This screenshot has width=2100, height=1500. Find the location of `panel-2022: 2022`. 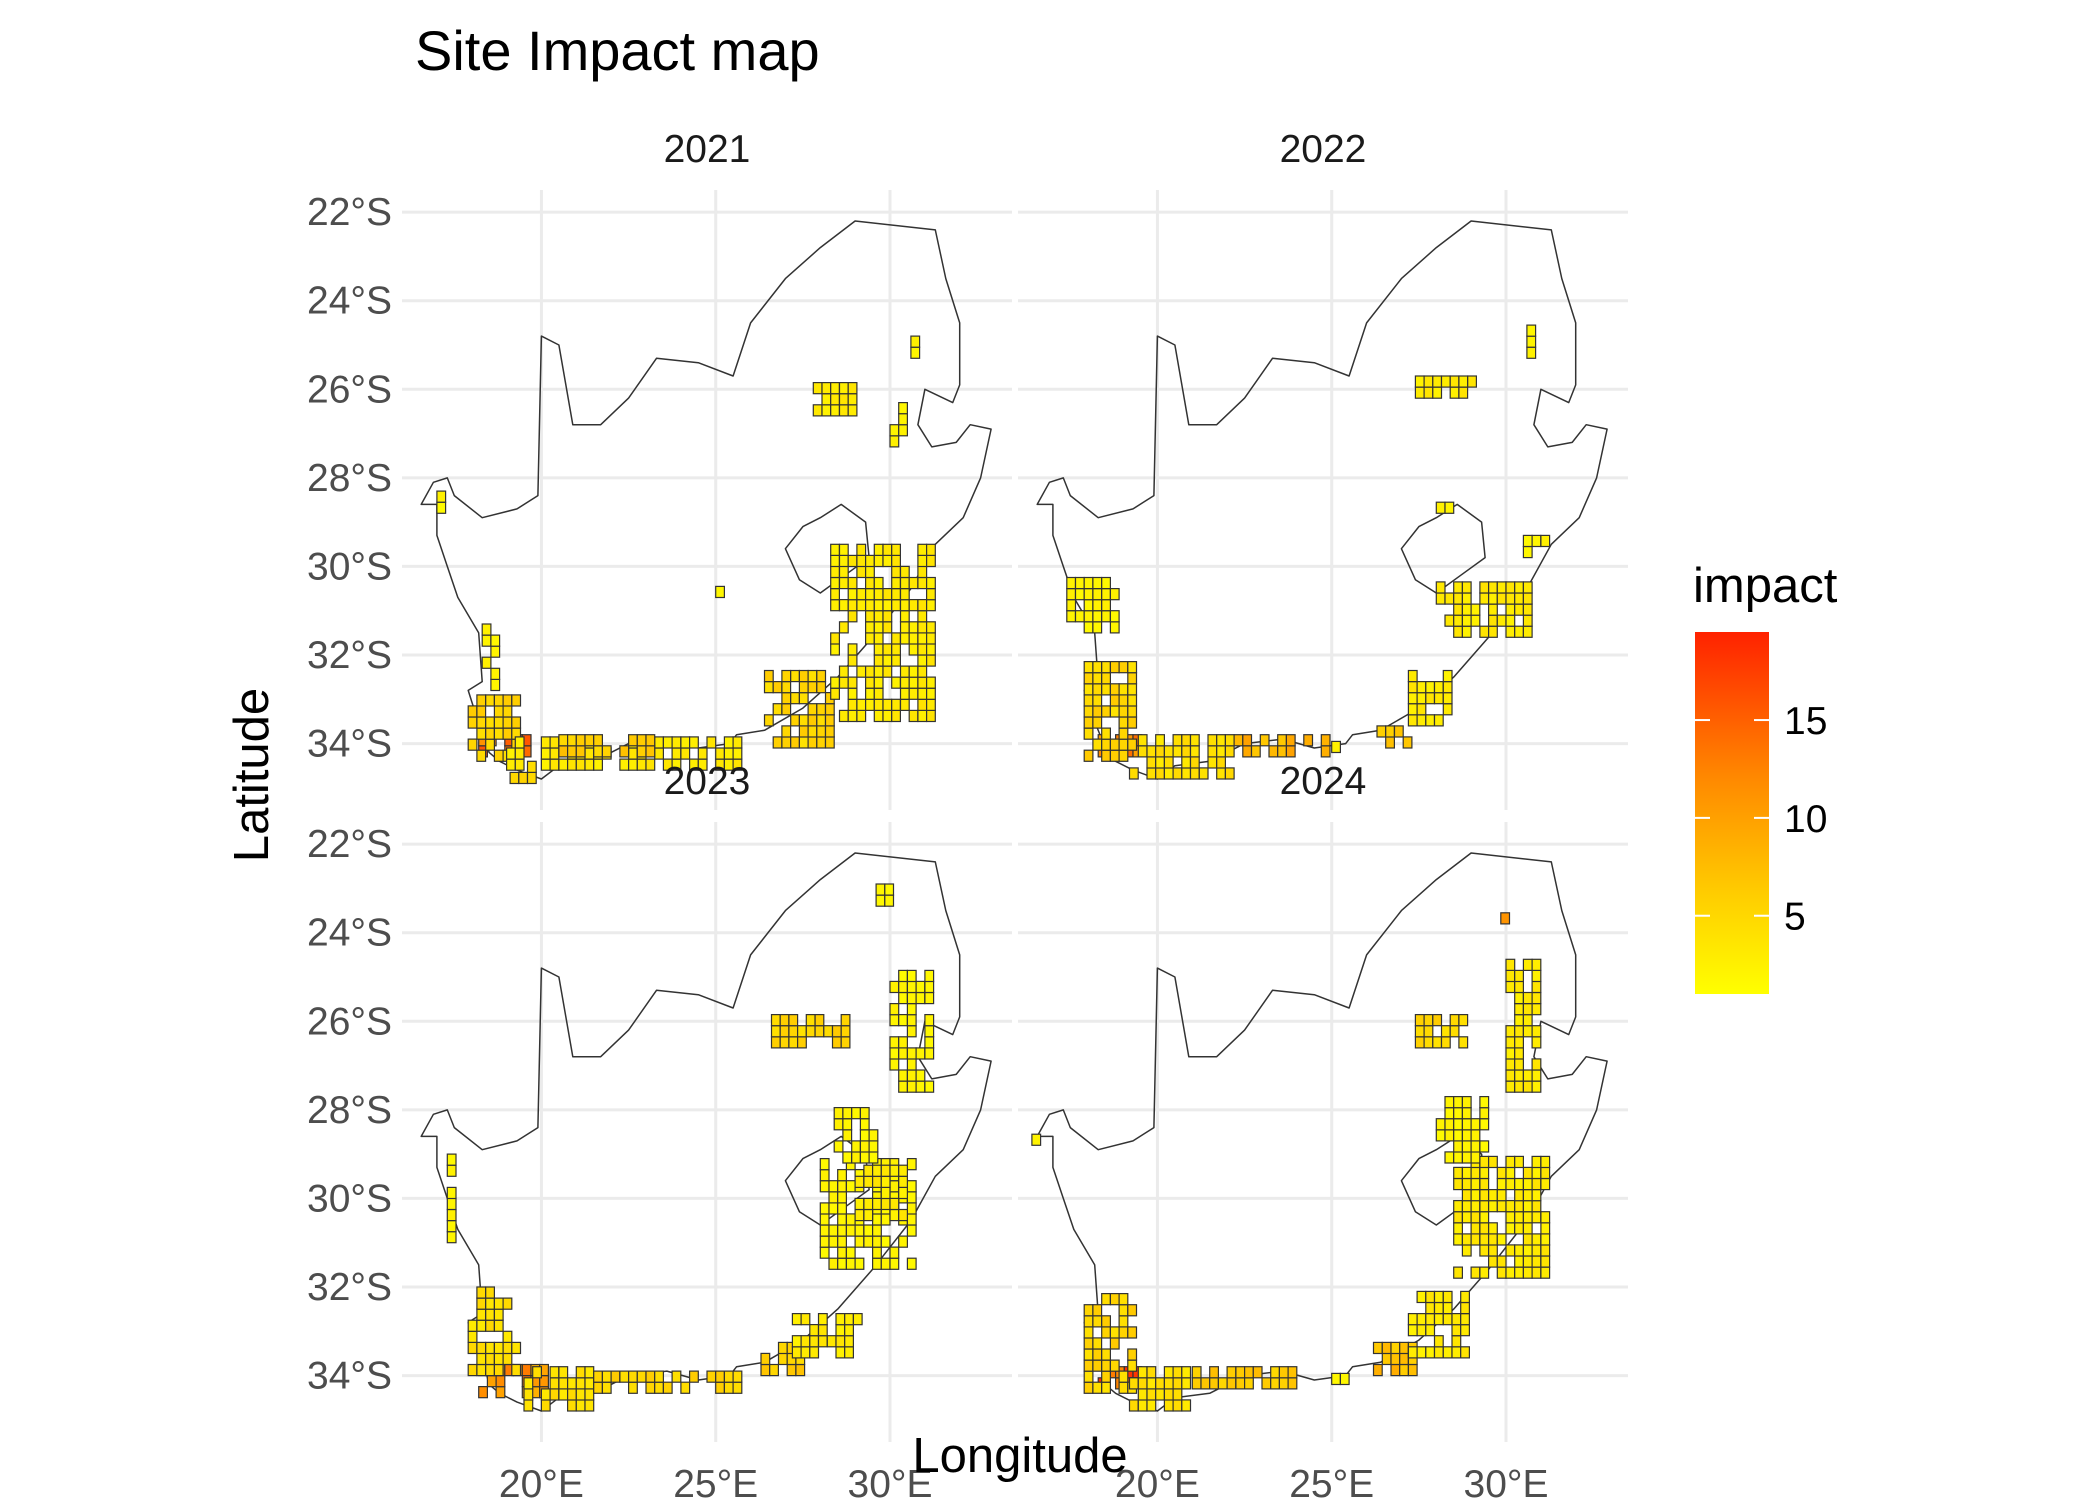

panel-2022: 2022 is located at coordinates (1323, 469).